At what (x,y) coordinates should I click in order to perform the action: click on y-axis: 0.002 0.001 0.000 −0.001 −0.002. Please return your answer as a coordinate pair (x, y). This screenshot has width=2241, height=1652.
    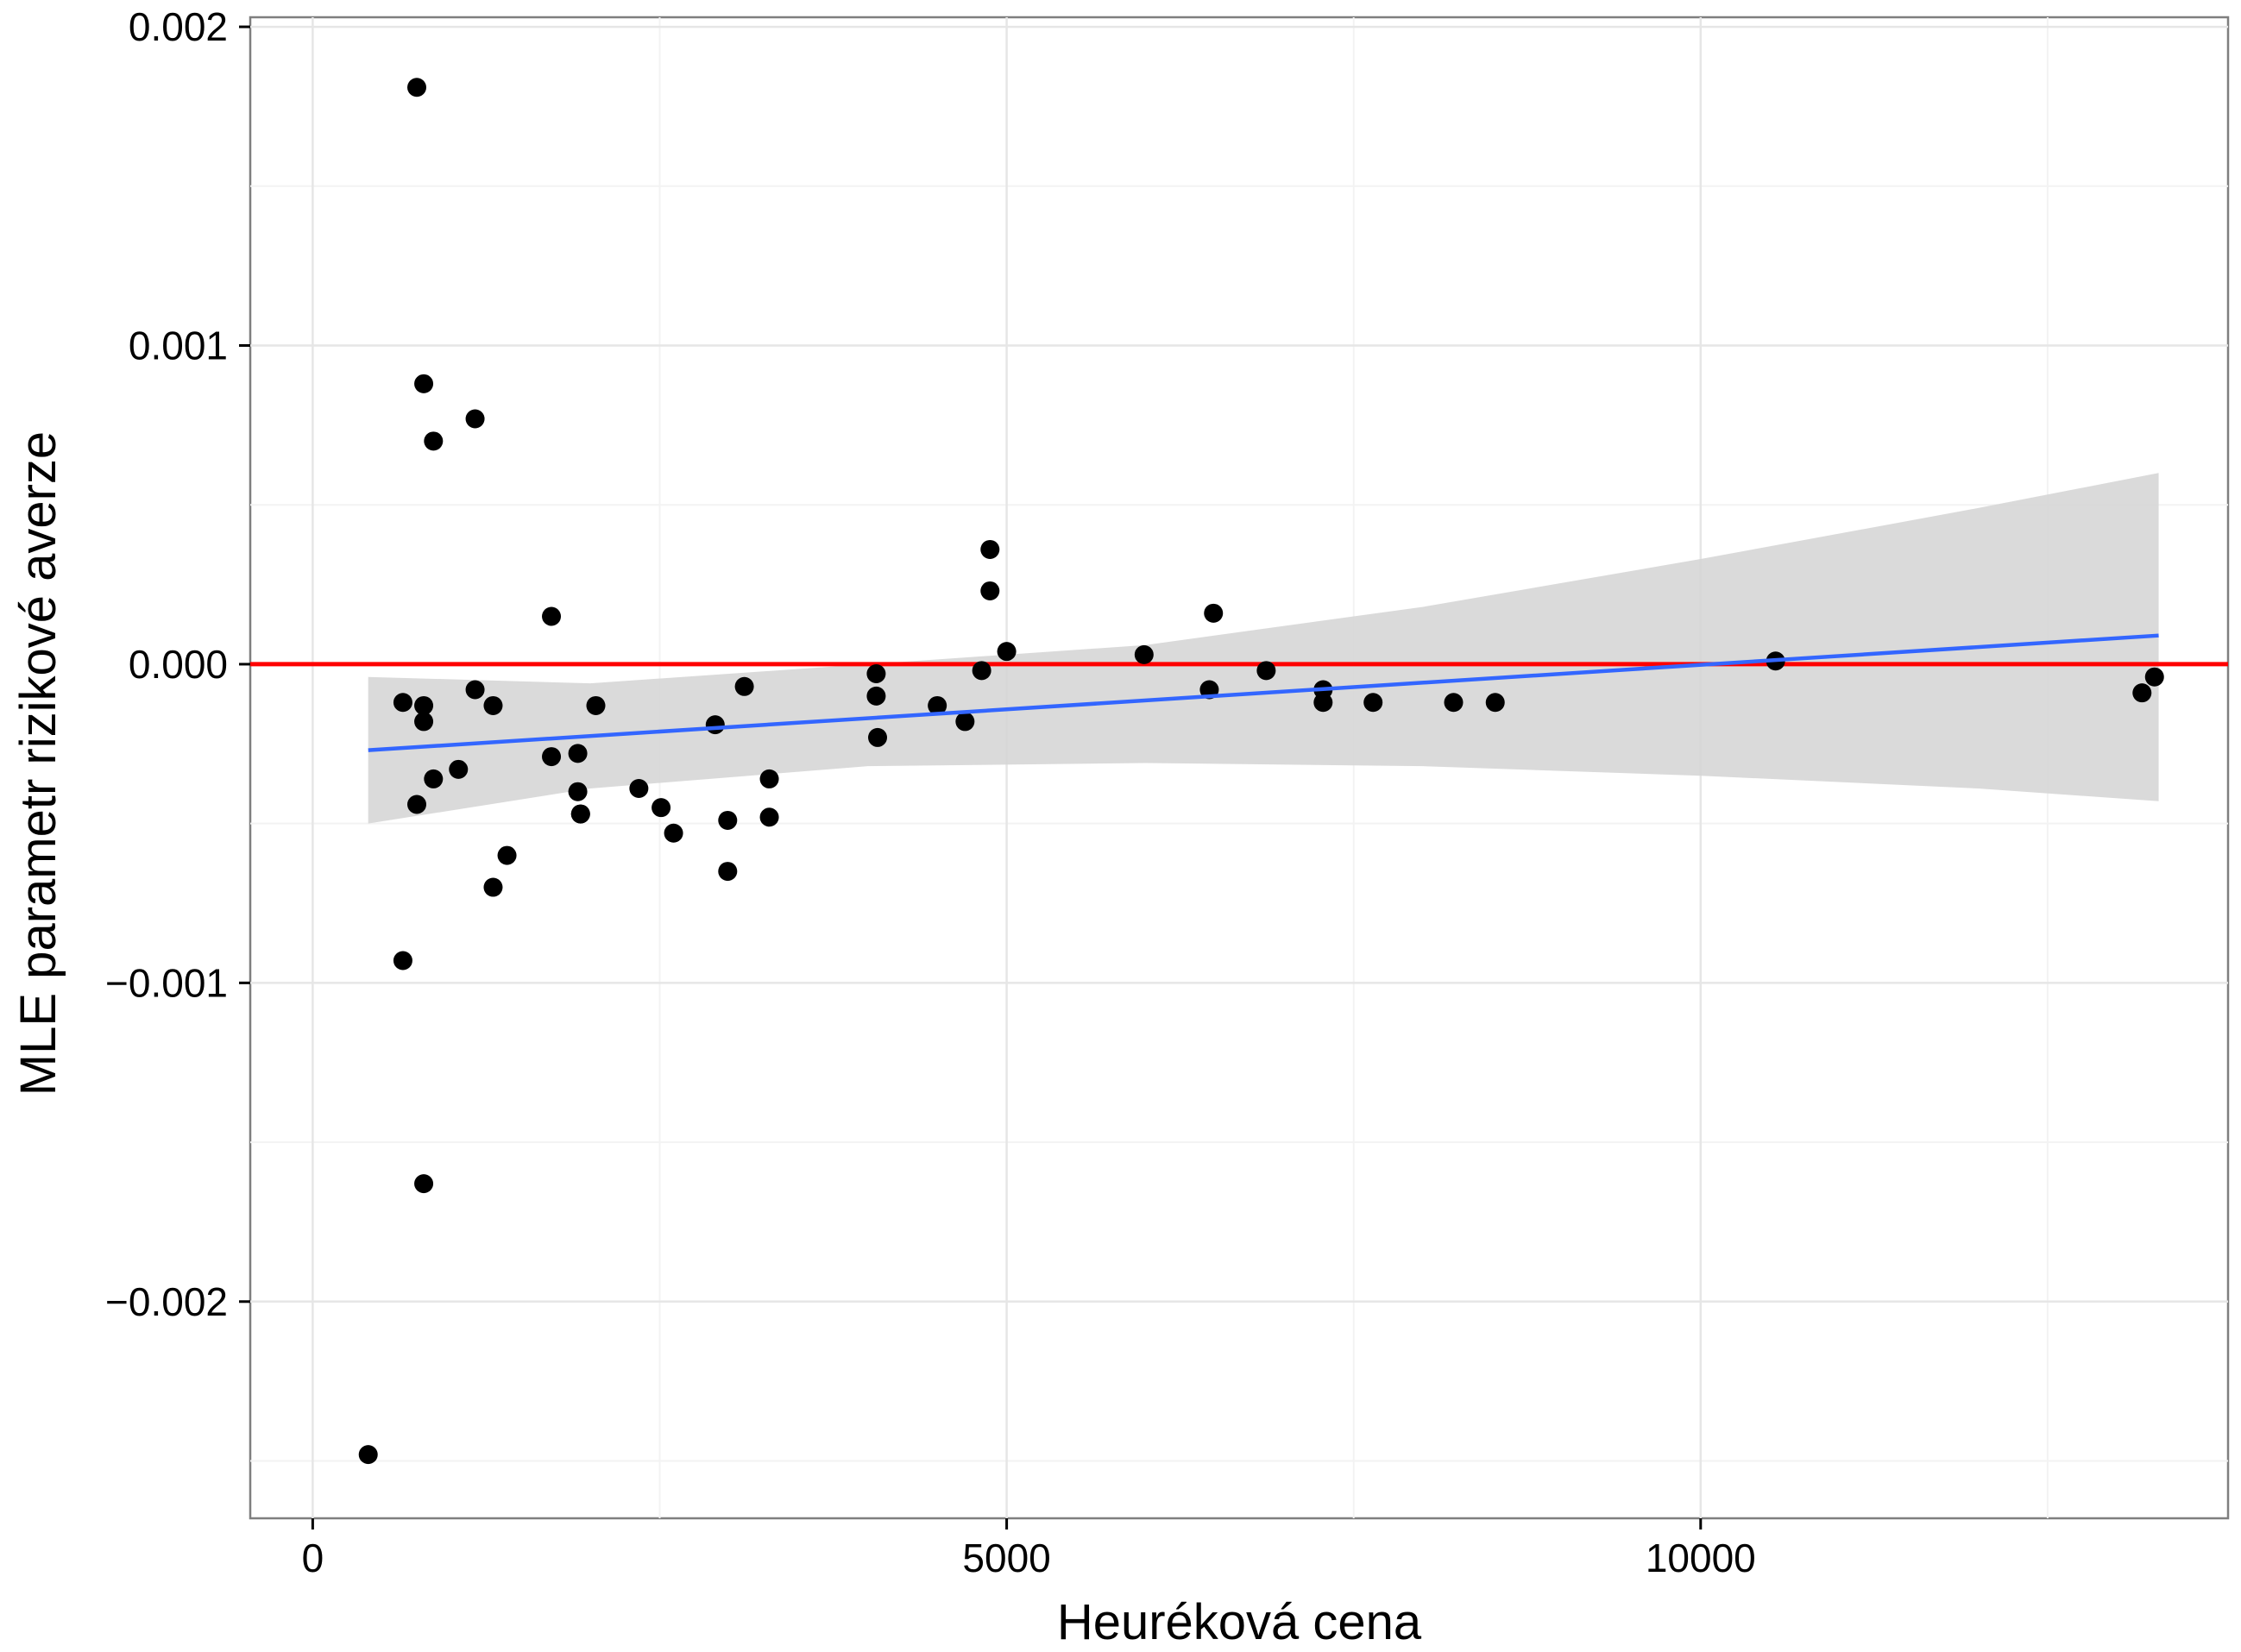
    Looking at the image, I should click on (177, 664).